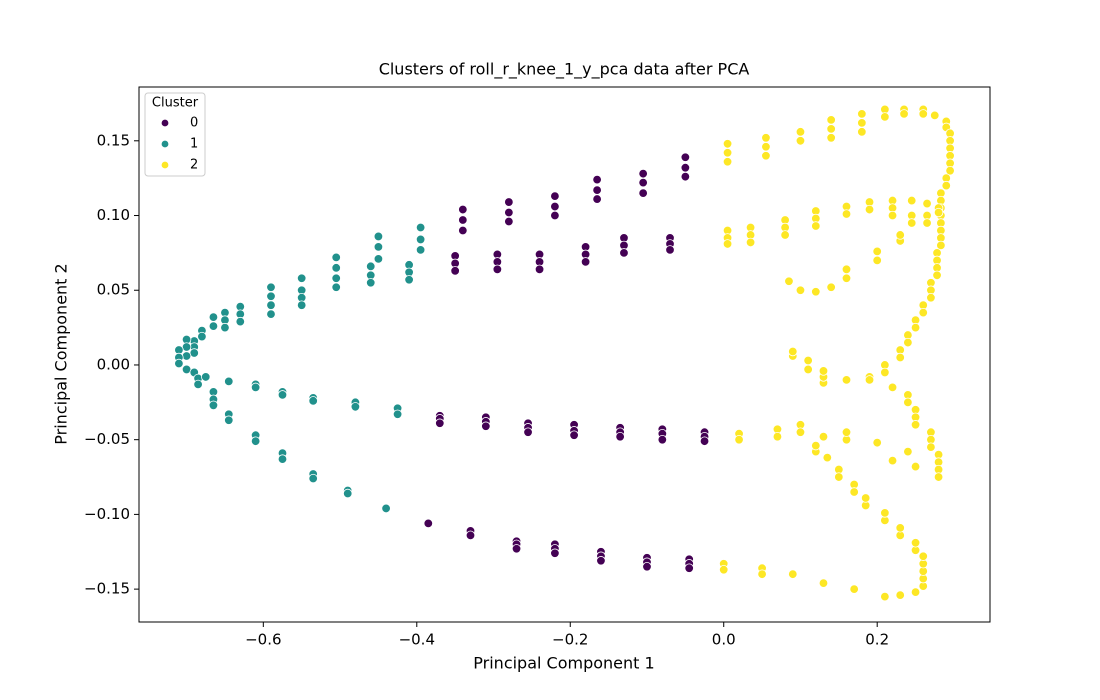 Image resolution: width=1100 pixels, height=700 pixels. What do you see at coordinates (113, 290) in the screenshot?
I see `y-tick-label: 0.05` at bounding box center [113, 290].